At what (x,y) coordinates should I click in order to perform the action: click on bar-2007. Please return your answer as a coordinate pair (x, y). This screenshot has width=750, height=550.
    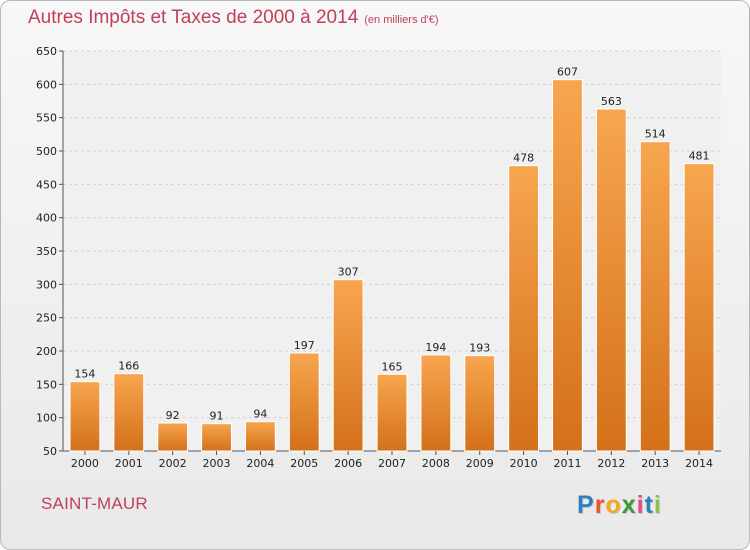
    Looking at the image, I should click on (392, 412).